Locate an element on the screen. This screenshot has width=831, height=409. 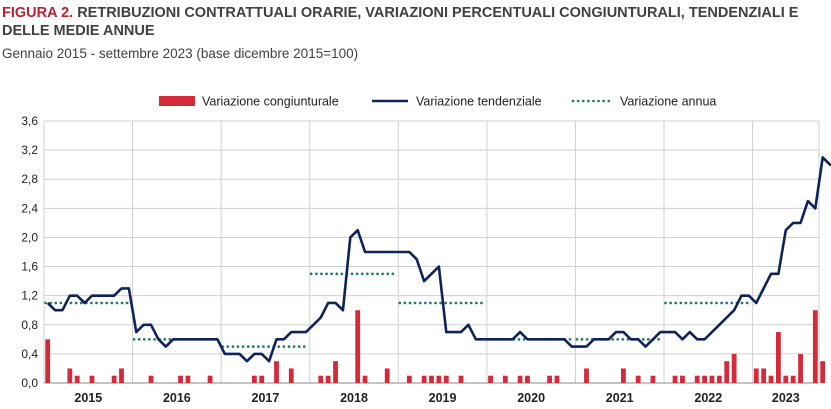
y-tick-label: 0,0 is located at coordinates (29, 383).